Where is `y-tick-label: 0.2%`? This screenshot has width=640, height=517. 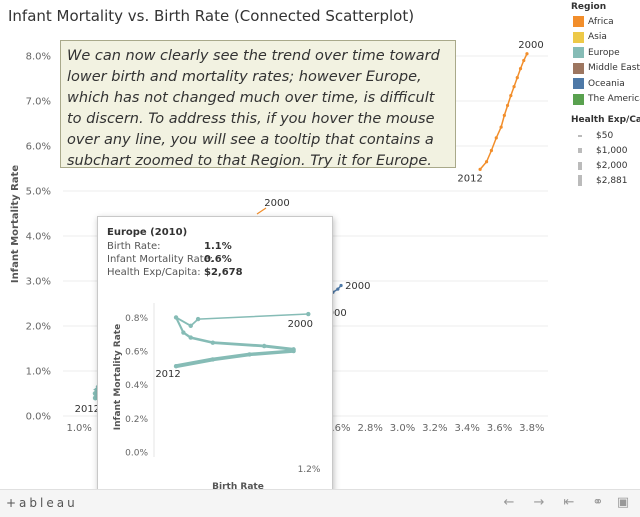 y-tick-label: 0.2% is located at coordinates (136, 420).